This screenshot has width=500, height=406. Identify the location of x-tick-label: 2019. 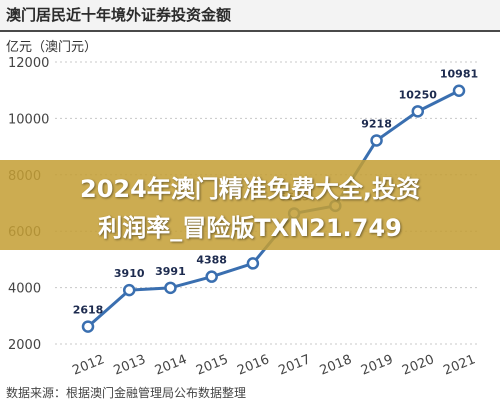
(377, 365).